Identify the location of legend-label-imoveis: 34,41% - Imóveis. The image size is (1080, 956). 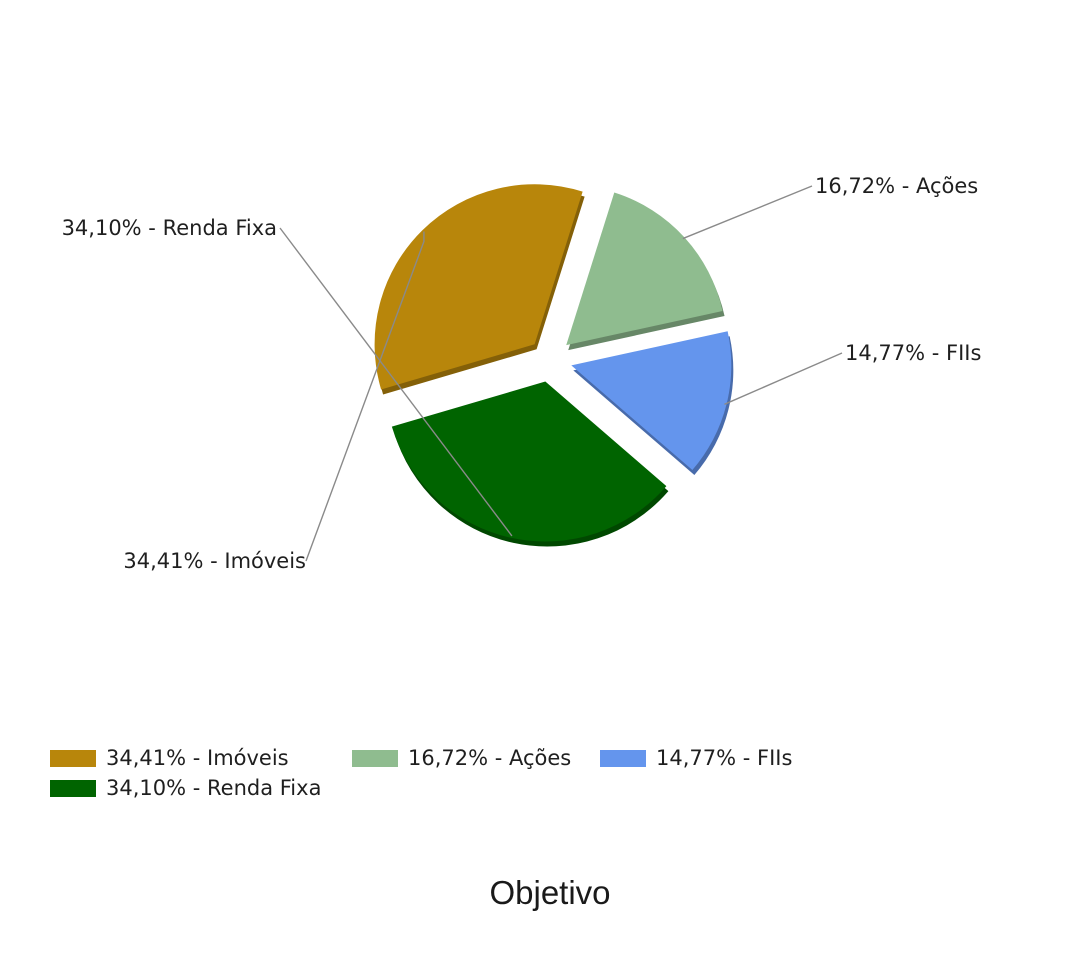
(197, 758).